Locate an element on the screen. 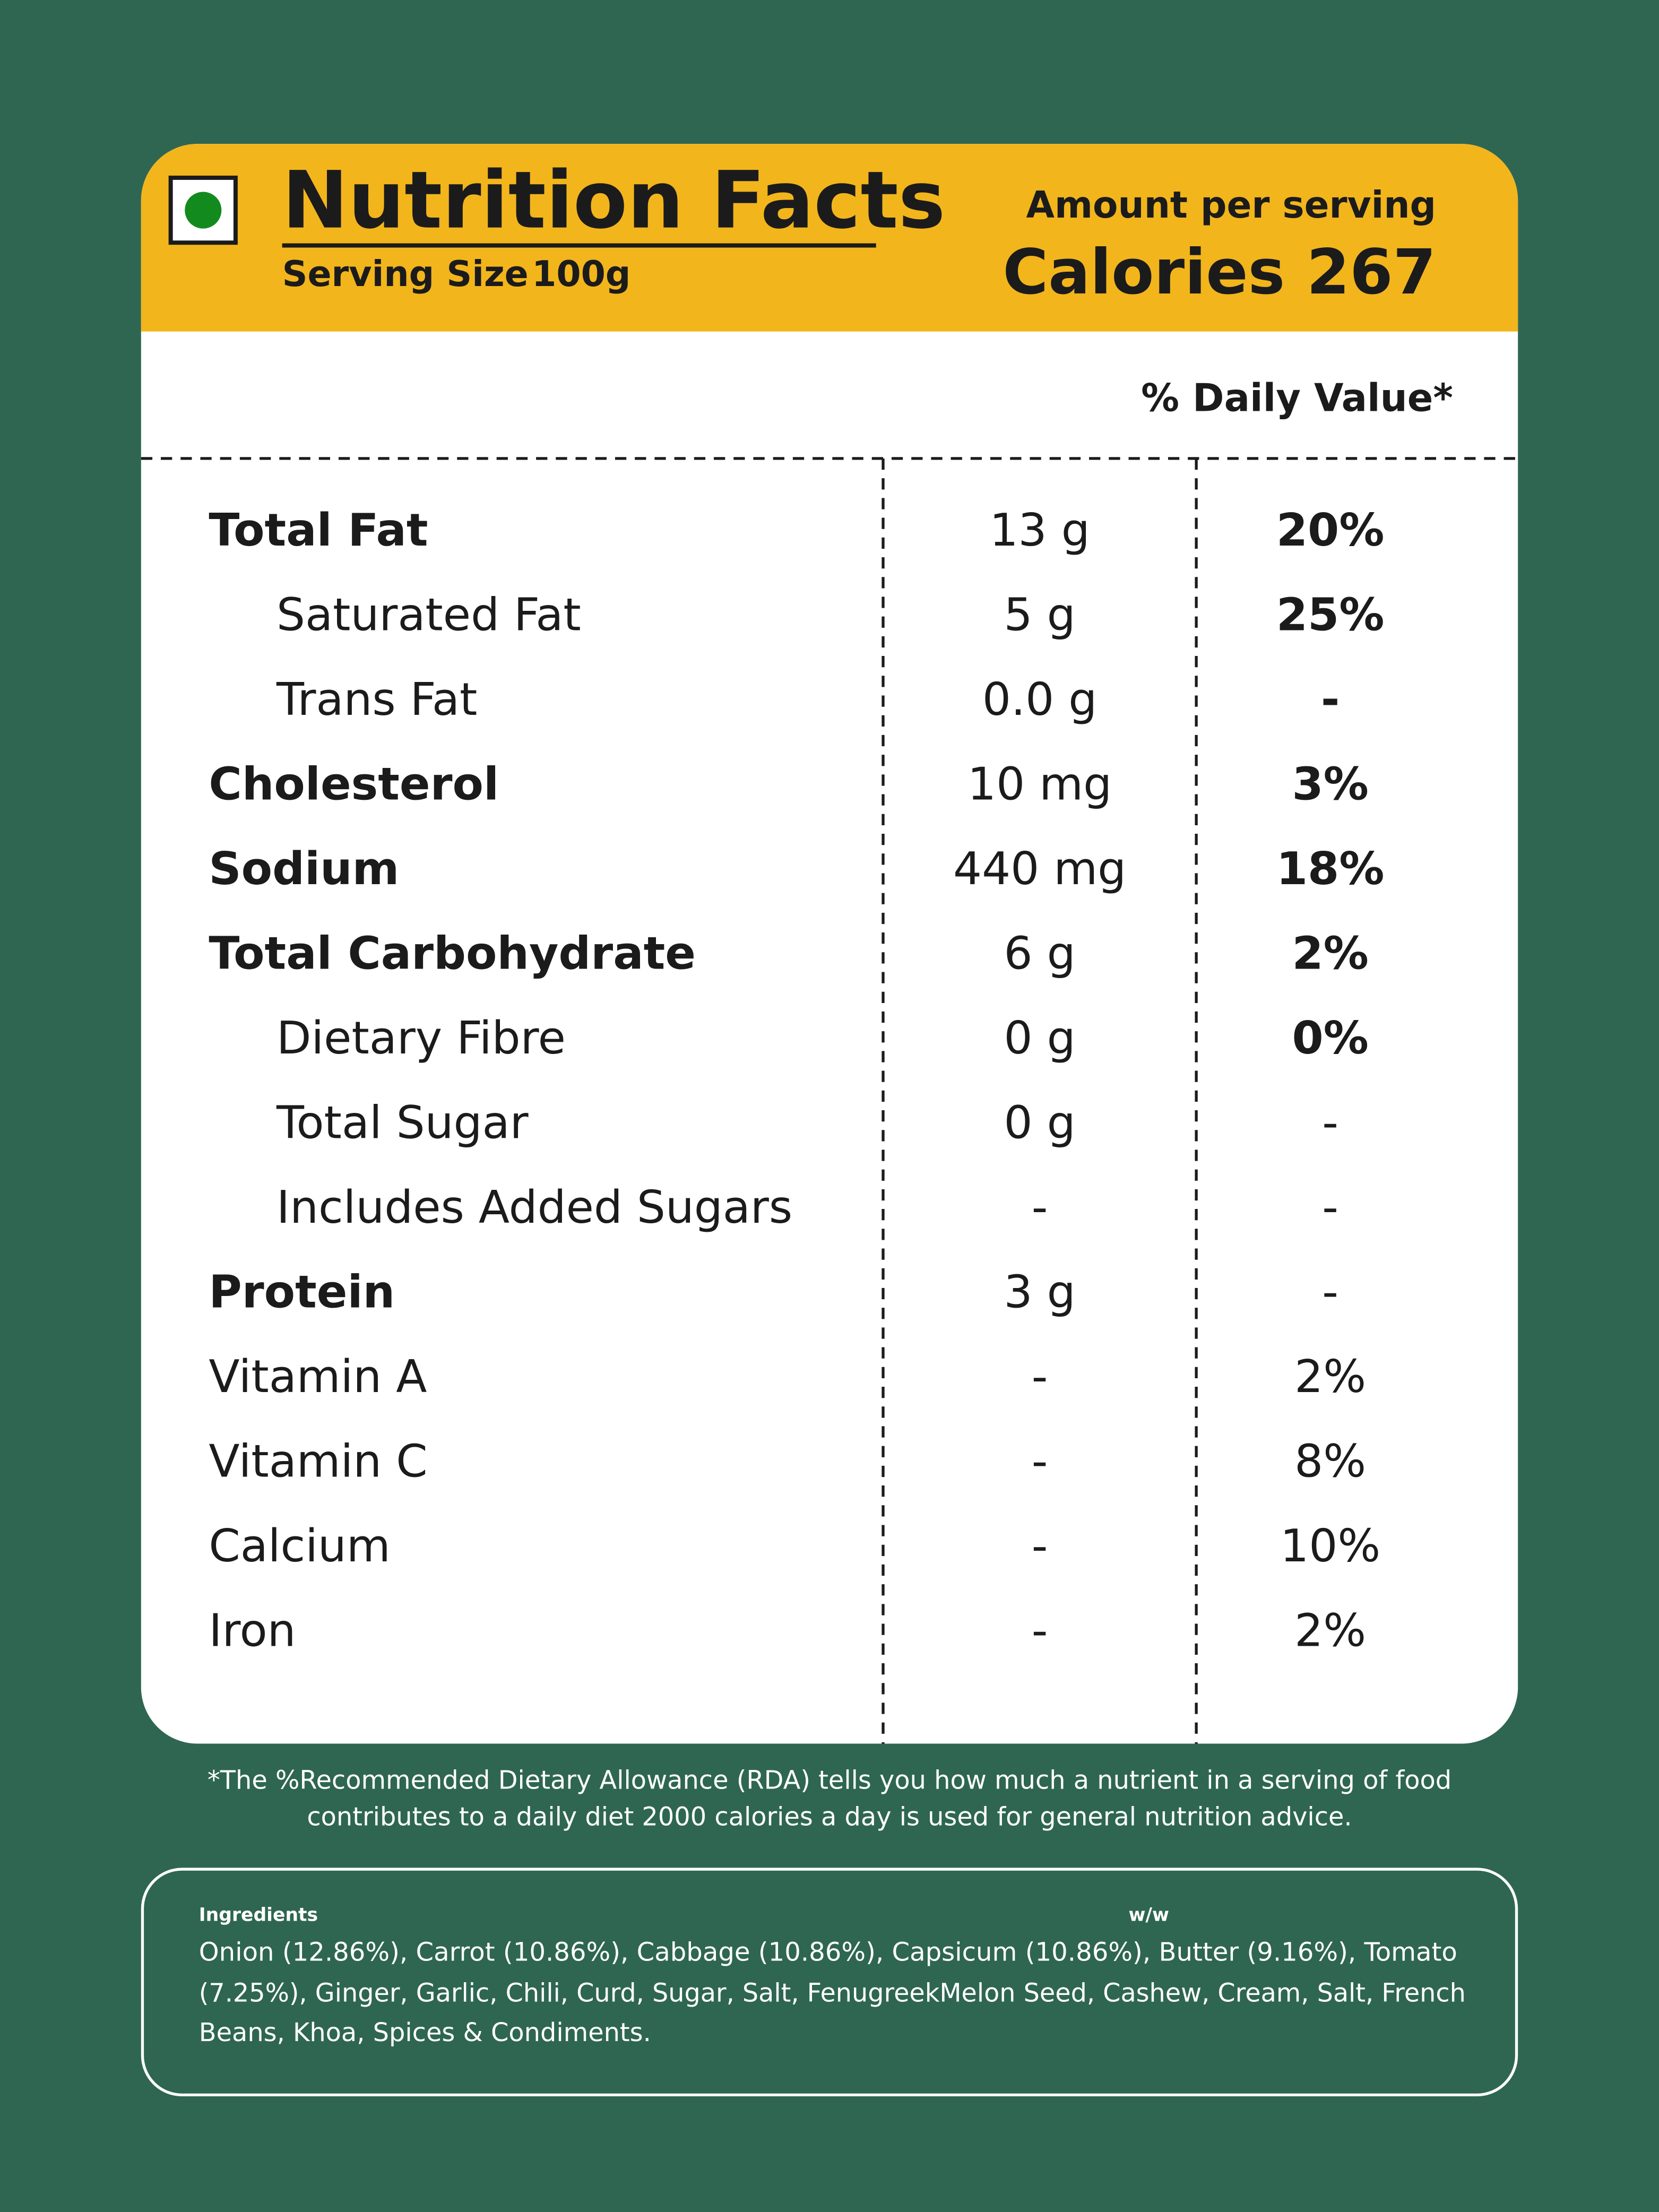 This screenshot has height=2212, width=1659. amount-per-serving: Amount per serving is located at coordinates (1231, 205).